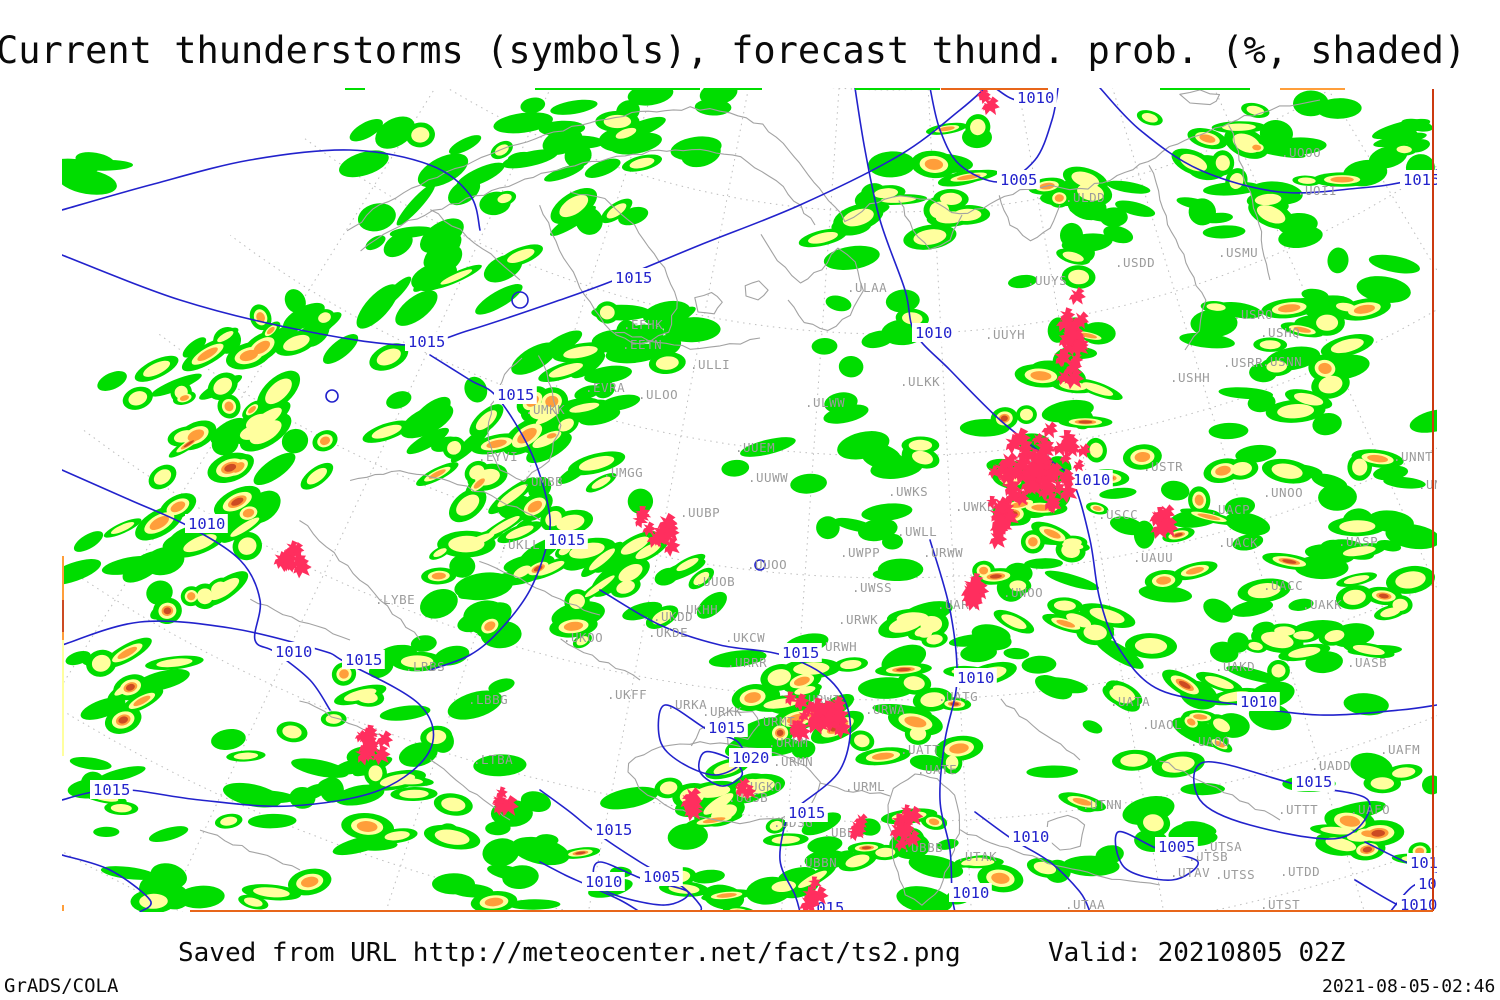 The image size is (1500, 1000). I want to click on graticule-parallel, so click(890, 89).